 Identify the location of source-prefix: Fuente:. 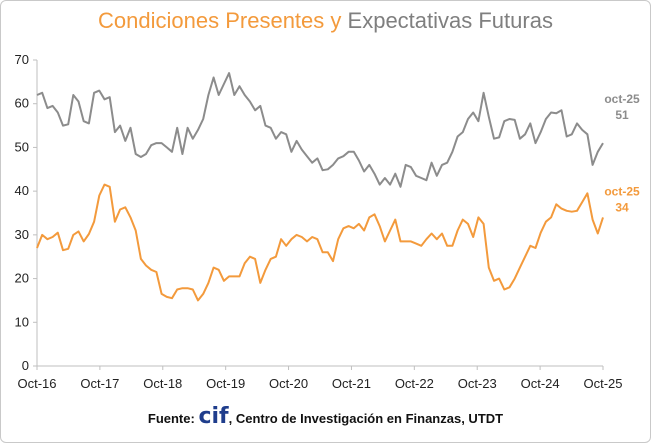
(171, 418).